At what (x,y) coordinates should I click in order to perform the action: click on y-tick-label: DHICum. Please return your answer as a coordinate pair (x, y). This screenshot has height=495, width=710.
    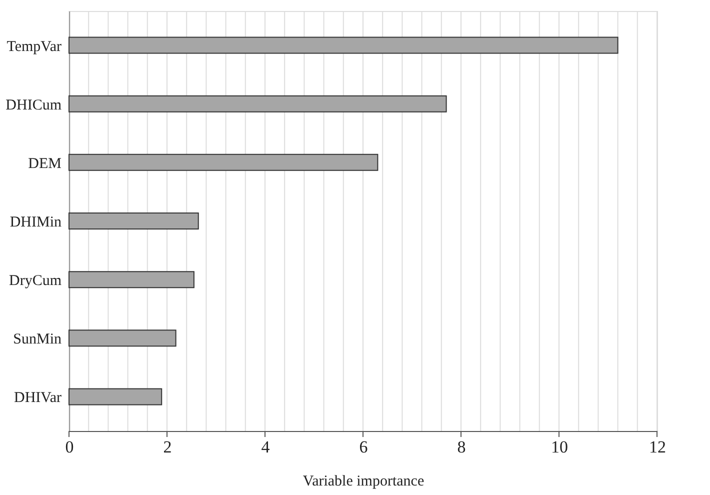
    Looking at the image, I should click on (34, 105).